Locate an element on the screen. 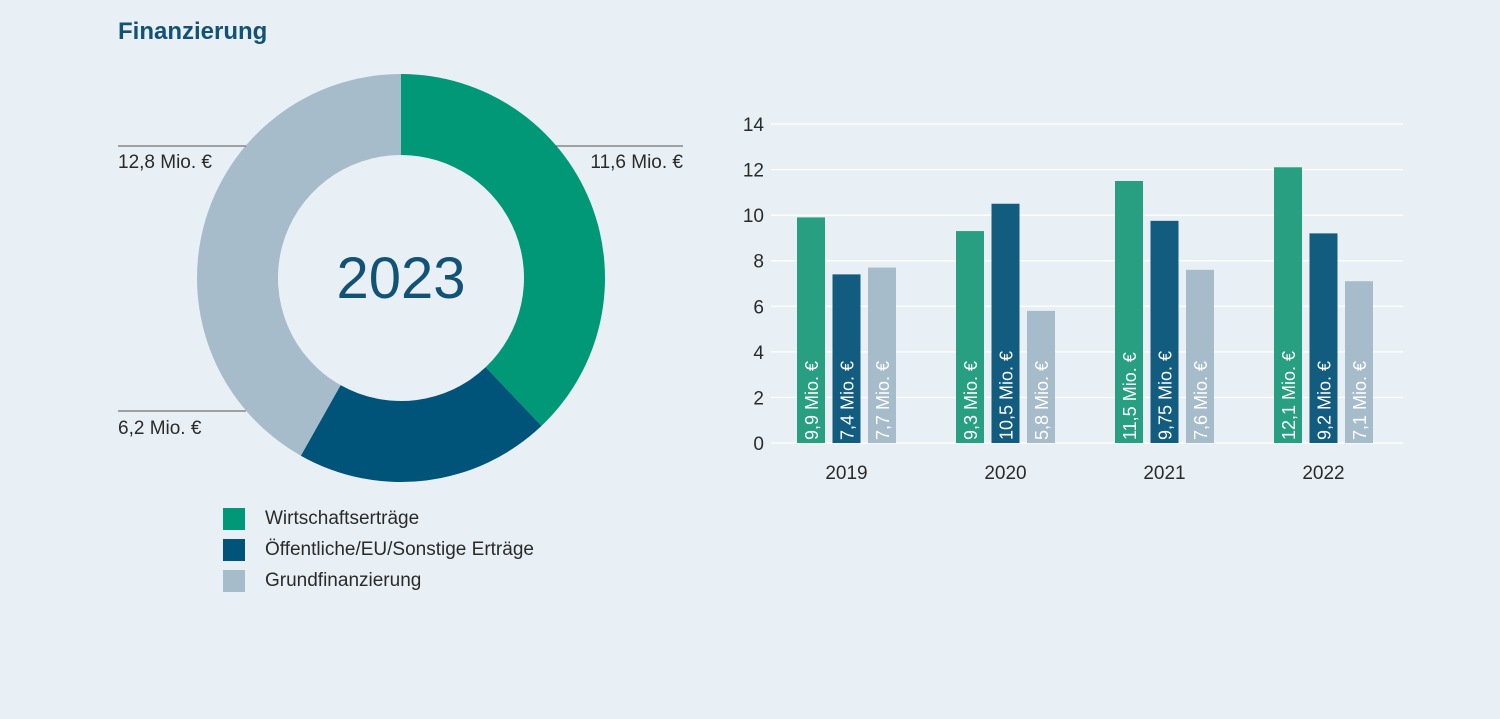 Image resolution: width=1500 pixels, height=719 pixels. bar-data-label: 9,75 Mio. € is located at coordinates (1166, 395).